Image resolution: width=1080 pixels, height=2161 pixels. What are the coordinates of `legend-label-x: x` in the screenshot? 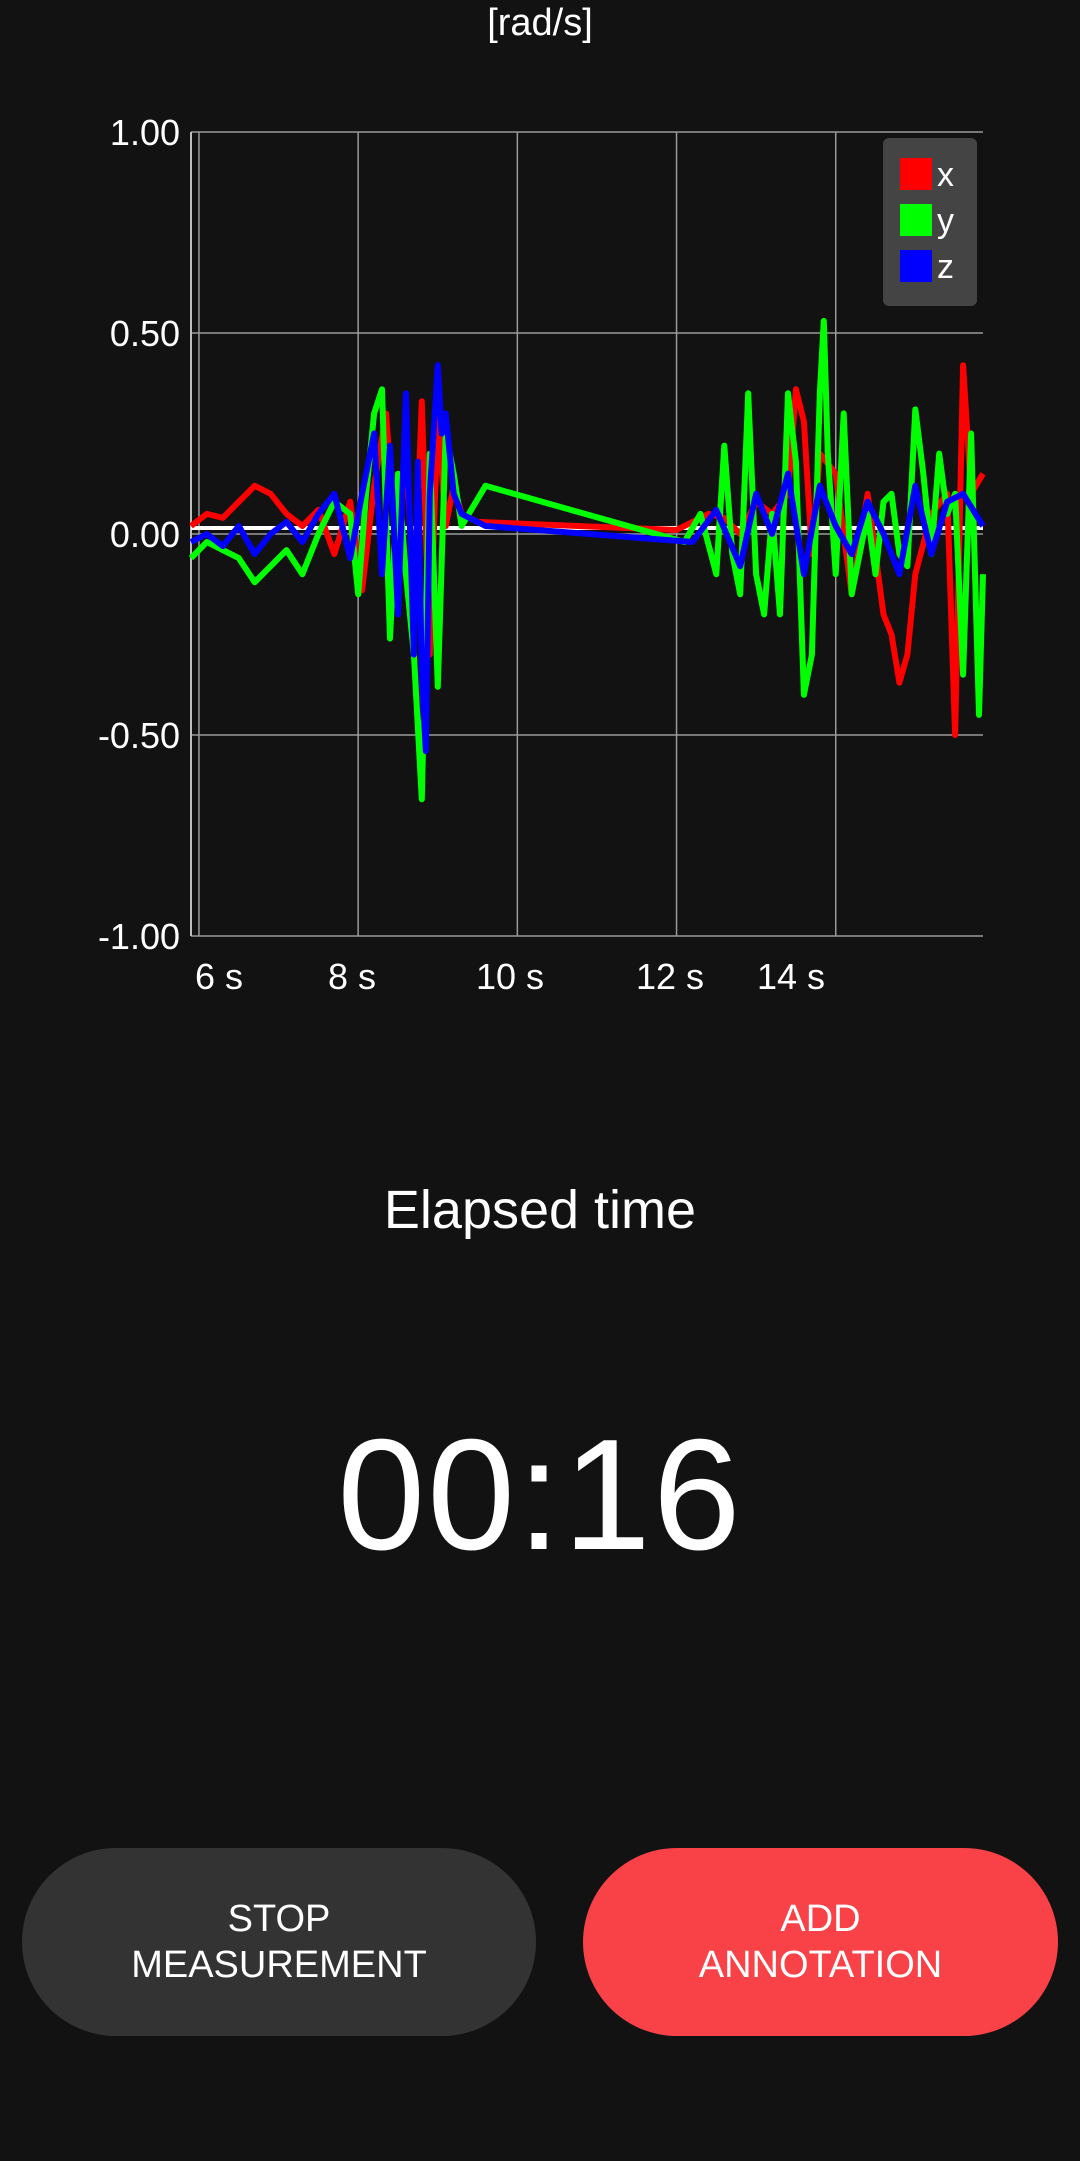 It's located at (945, 175).